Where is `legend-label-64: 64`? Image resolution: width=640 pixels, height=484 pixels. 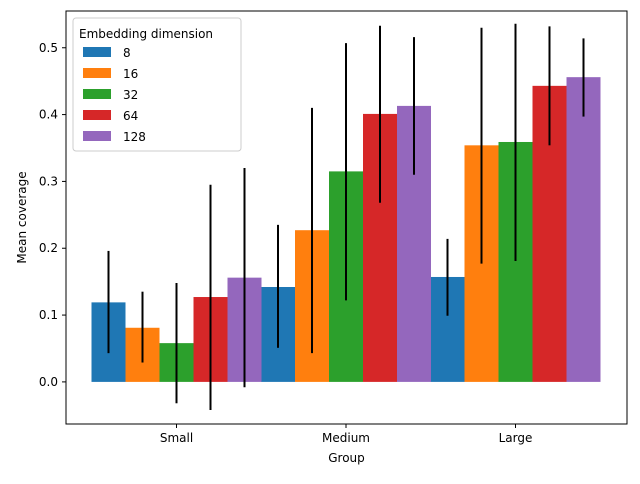 legend-label-64: 64 is located at coordinates (130, 116).